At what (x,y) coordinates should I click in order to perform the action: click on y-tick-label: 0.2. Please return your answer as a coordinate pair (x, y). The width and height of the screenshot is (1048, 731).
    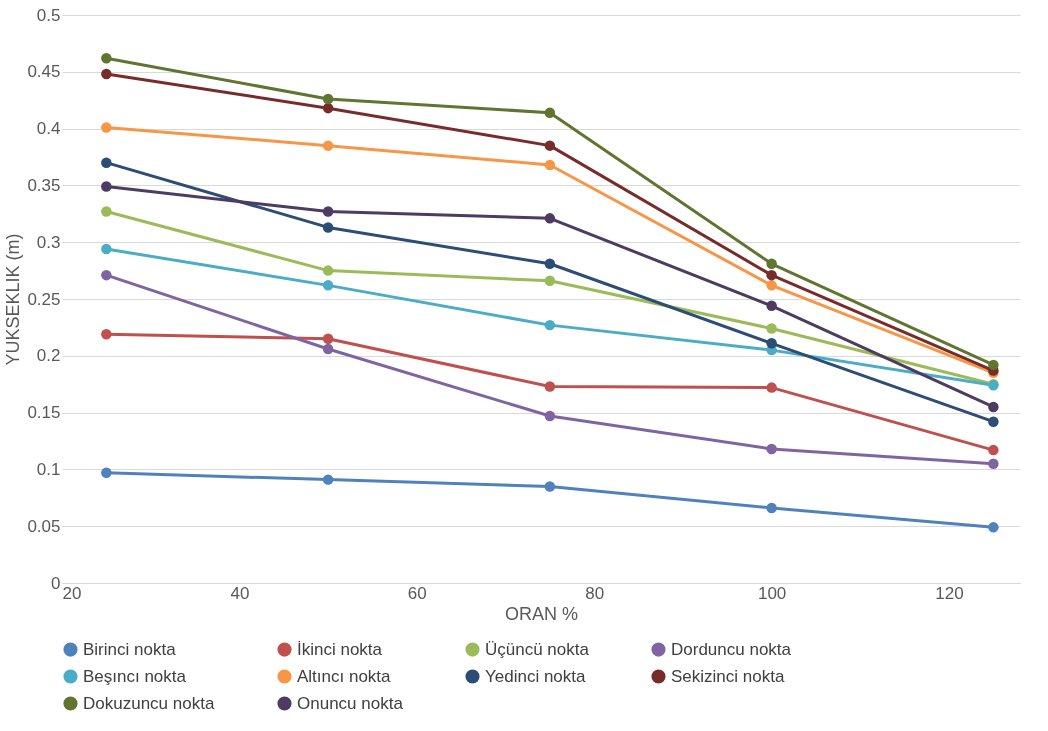
    Looking at the image, I should click on (48, 356).